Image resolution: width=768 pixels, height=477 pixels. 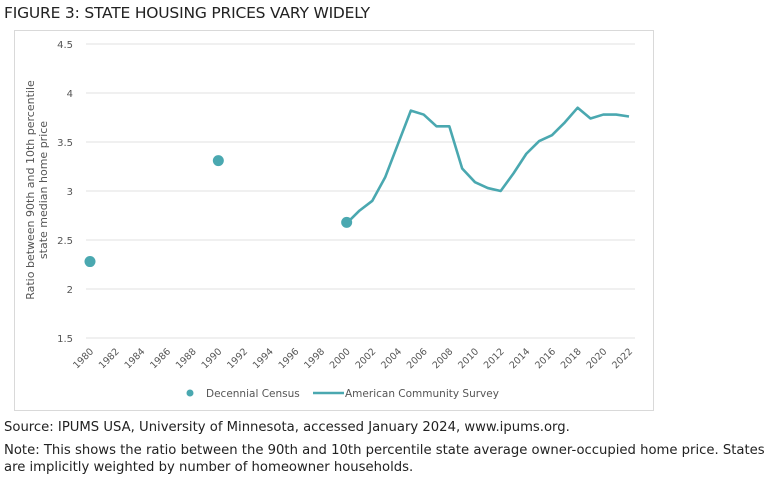 What do you see at coordinates (65, 339) in the screenshot?
I see `y-tick-label: 1.5` at bounding box center [65, 339].